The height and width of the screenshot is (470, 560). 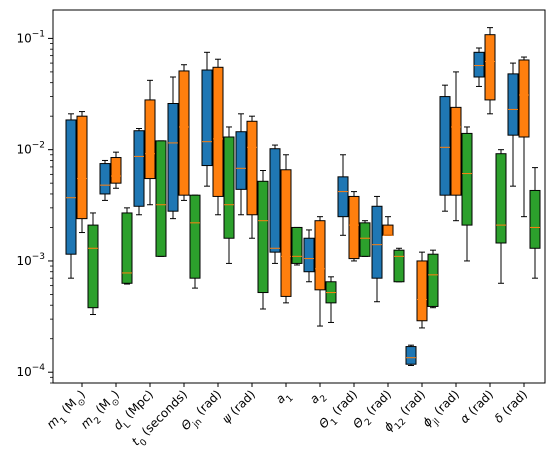 I want to click on x-tick-label: δ (rad), so click(x=511, y=406).